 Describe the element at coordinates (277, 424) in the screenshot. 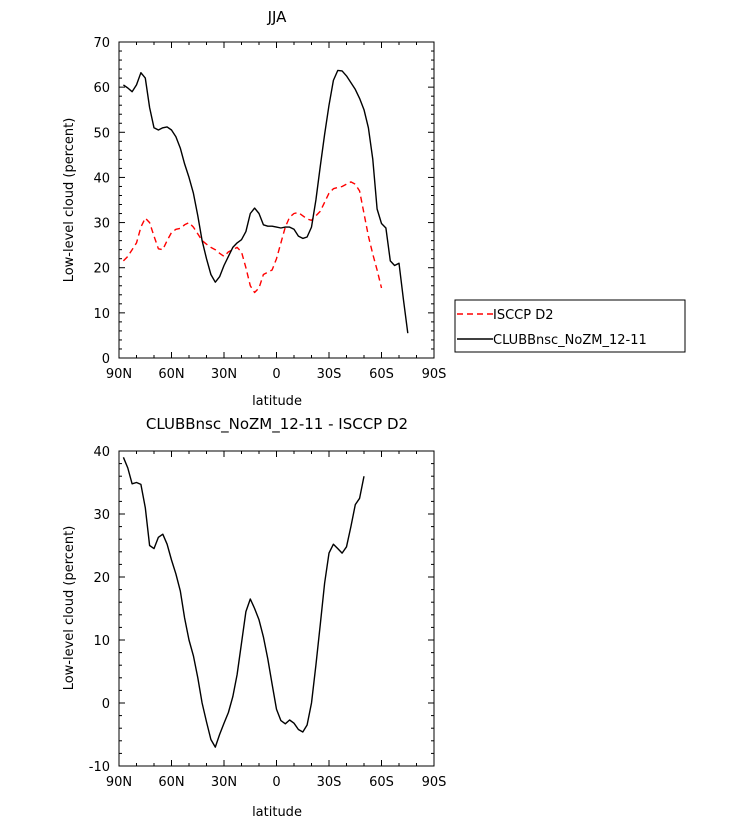

I see `chart-title: CLUBBnsc_NoZM_12-11 - ISCCP D2` at that location.